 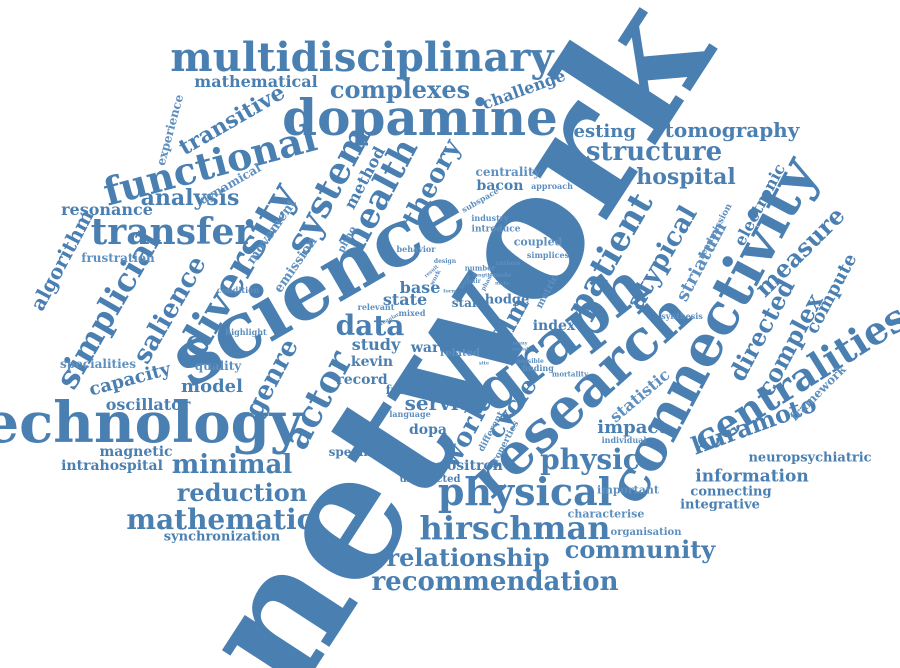 What do you see at coordinates (450, 291) in the screenshot?
I see `word-form: form` at bounding box center [450, 291].